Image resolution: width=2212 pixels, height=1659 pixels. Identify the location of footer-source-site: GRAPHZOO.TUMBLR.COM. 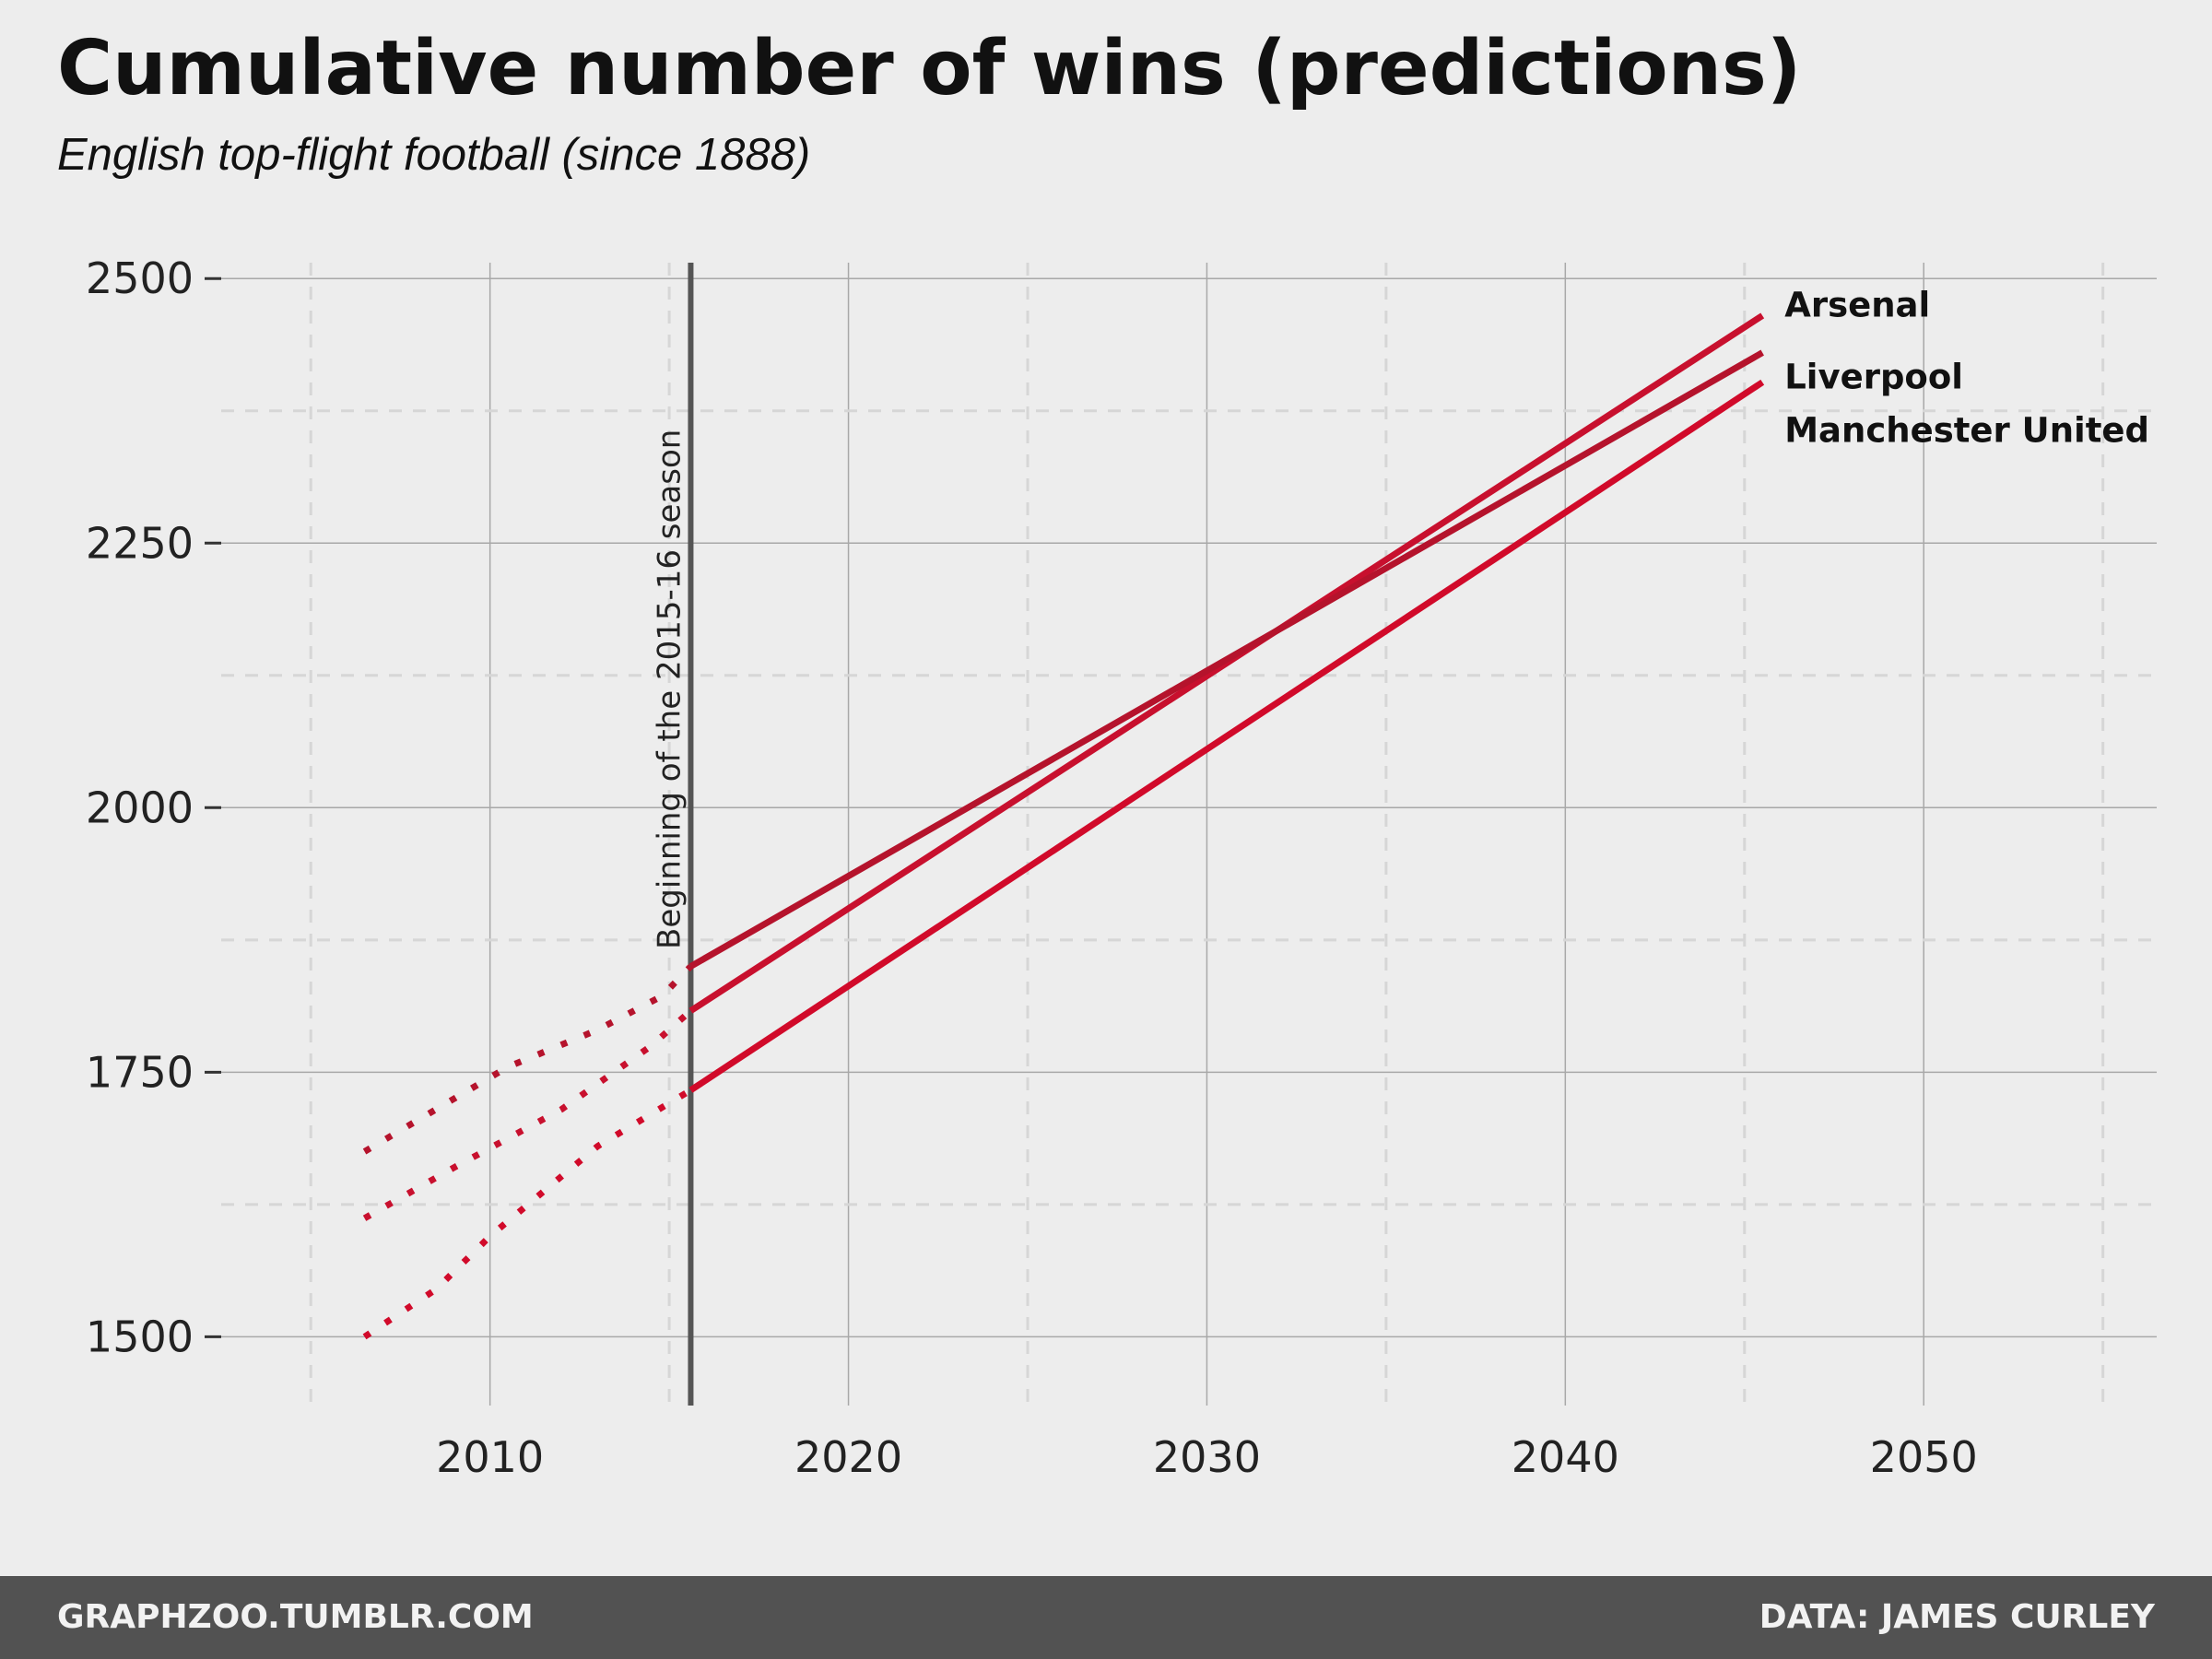
(295, 1617).